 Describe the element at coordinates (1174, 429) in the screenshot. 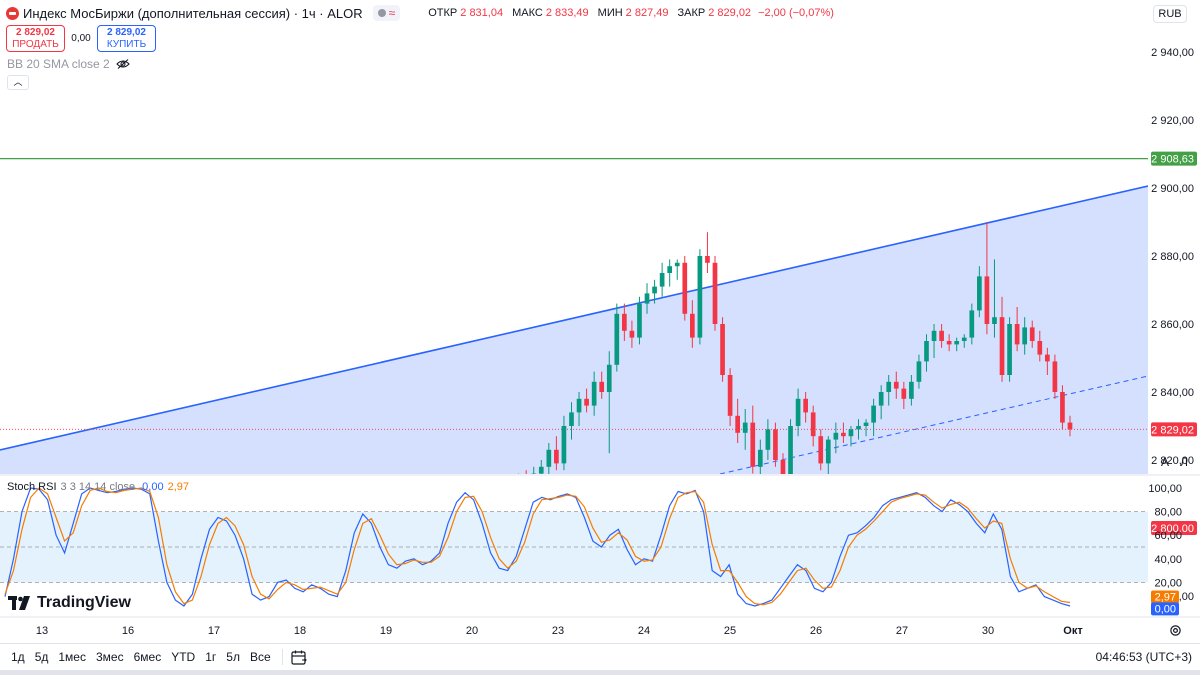

I see `last-price-tag-bg` at that location.